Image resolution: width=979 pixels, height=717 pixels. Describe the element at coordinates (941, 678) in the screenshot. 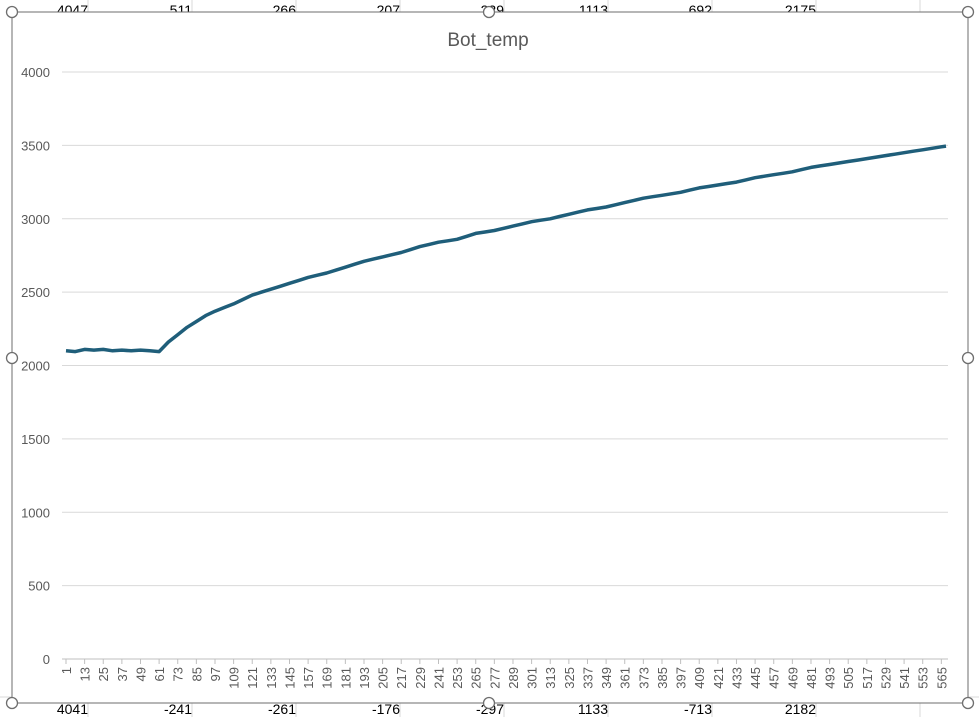

I see `x-tick-label: 565` at that location.